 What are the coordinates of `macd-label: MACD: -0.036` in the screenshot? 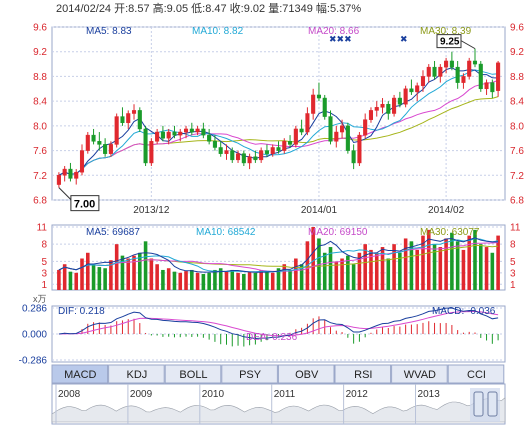 It's located at (464, 311).